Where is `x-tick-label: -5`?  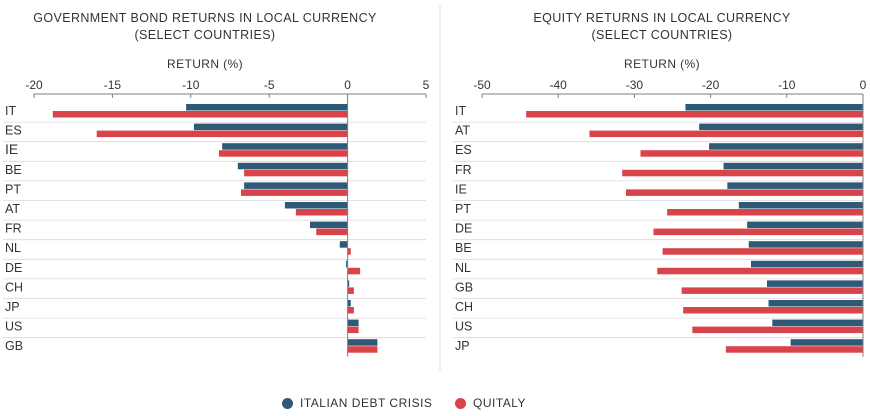 x-tick-label: -5 is located at coordinates (269, 85).